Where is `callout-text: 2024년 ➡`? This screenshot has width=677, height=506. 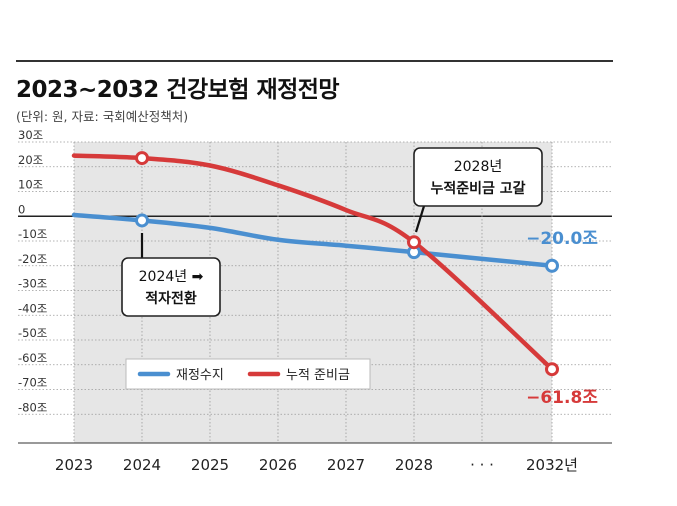 callout-text: 2024년 ➡ is located at coordinates (171, 277).